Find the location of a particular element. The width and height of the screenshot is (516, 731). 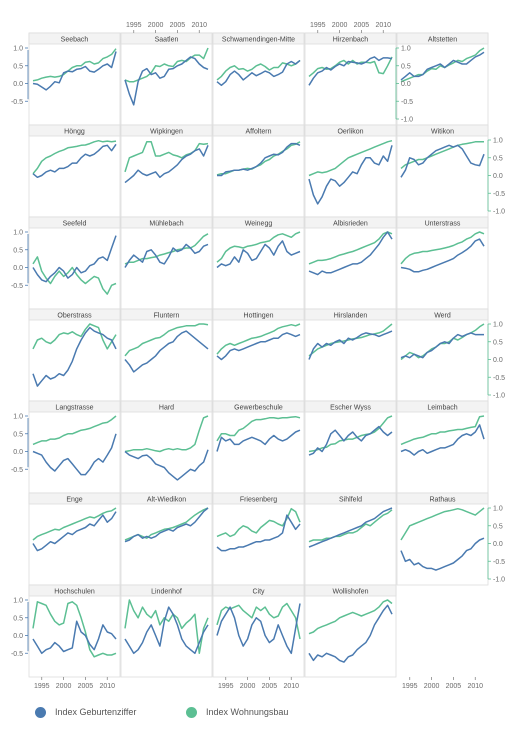

panel-title: Unterstrass is located at coordinates (443, 223).